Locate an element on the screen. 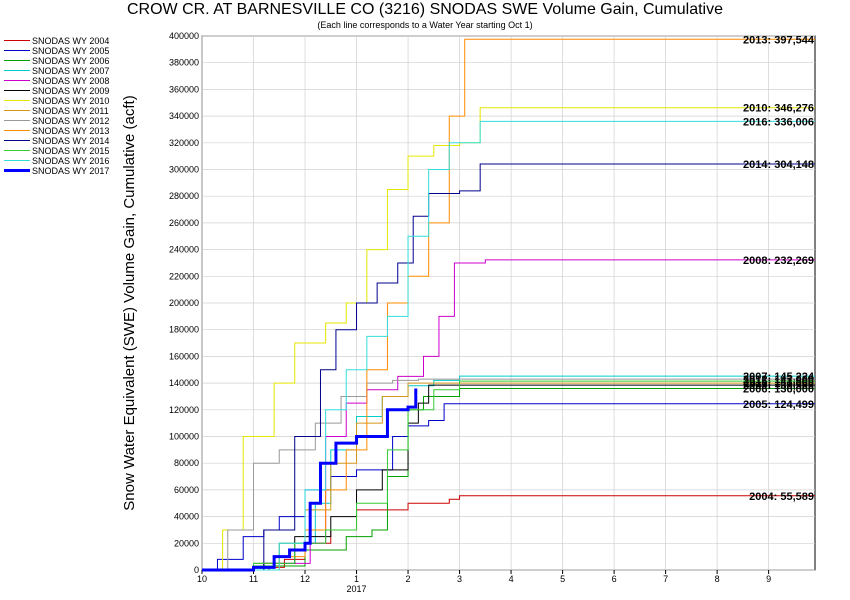 The width and height of the screenshot is (850, 600). y-tick-label: 160000 is located at coordinates (184, 356).